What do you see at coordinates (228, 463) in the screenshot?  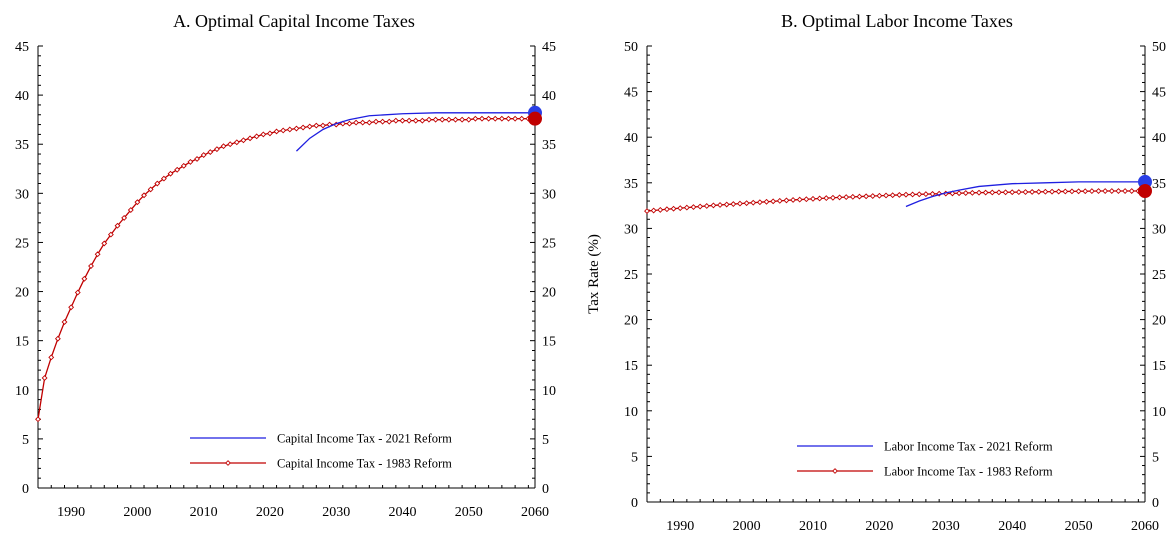 I see `legend-marker` at bounding box center [228, 463].